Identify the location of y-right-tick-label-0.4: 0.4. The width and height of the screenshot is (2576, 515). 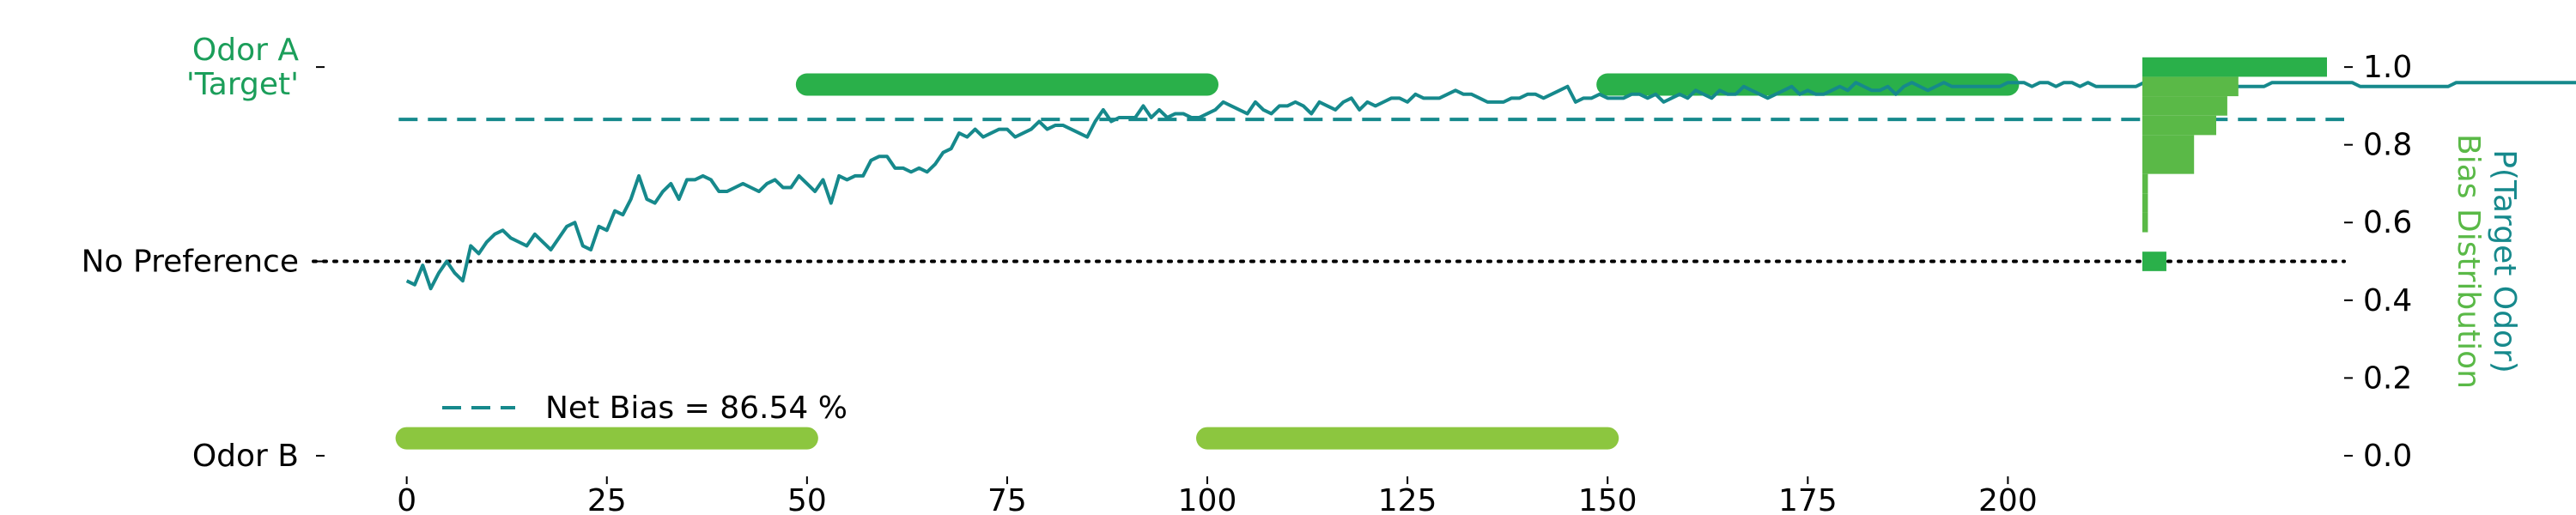
(2387, 300).